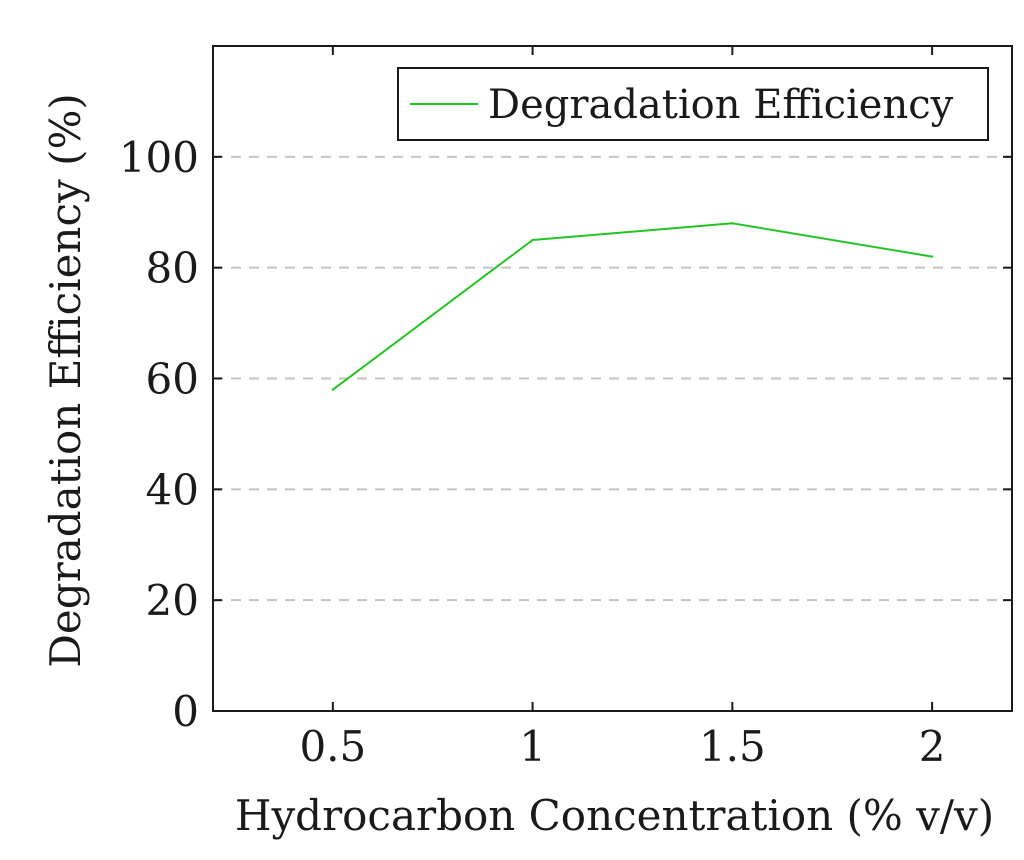  What do you see at coordinates (332, 746) in the screenshot?
I see `x-tick-label: 0.5` at bounding box center [332, 746].